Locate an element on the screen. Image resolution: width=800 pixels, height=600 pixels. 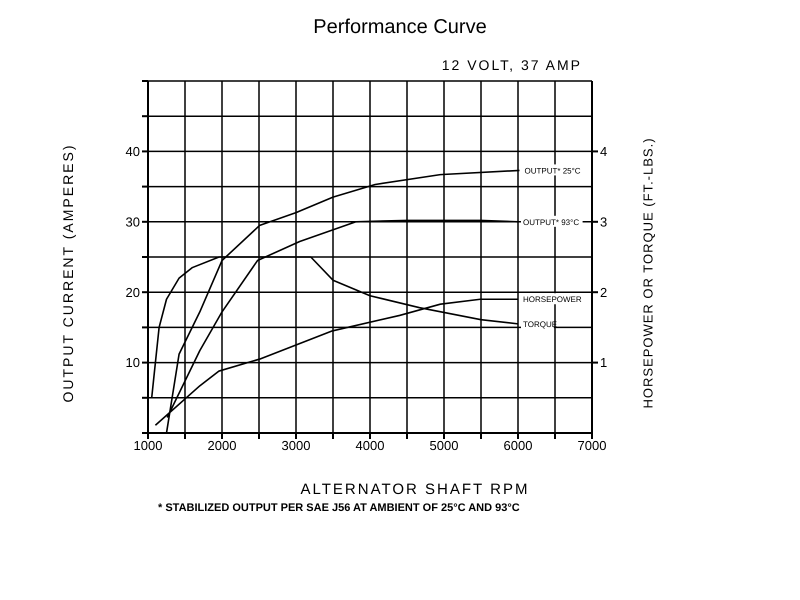
x-tick-label: 2000 is located at coordinates (222, 446).